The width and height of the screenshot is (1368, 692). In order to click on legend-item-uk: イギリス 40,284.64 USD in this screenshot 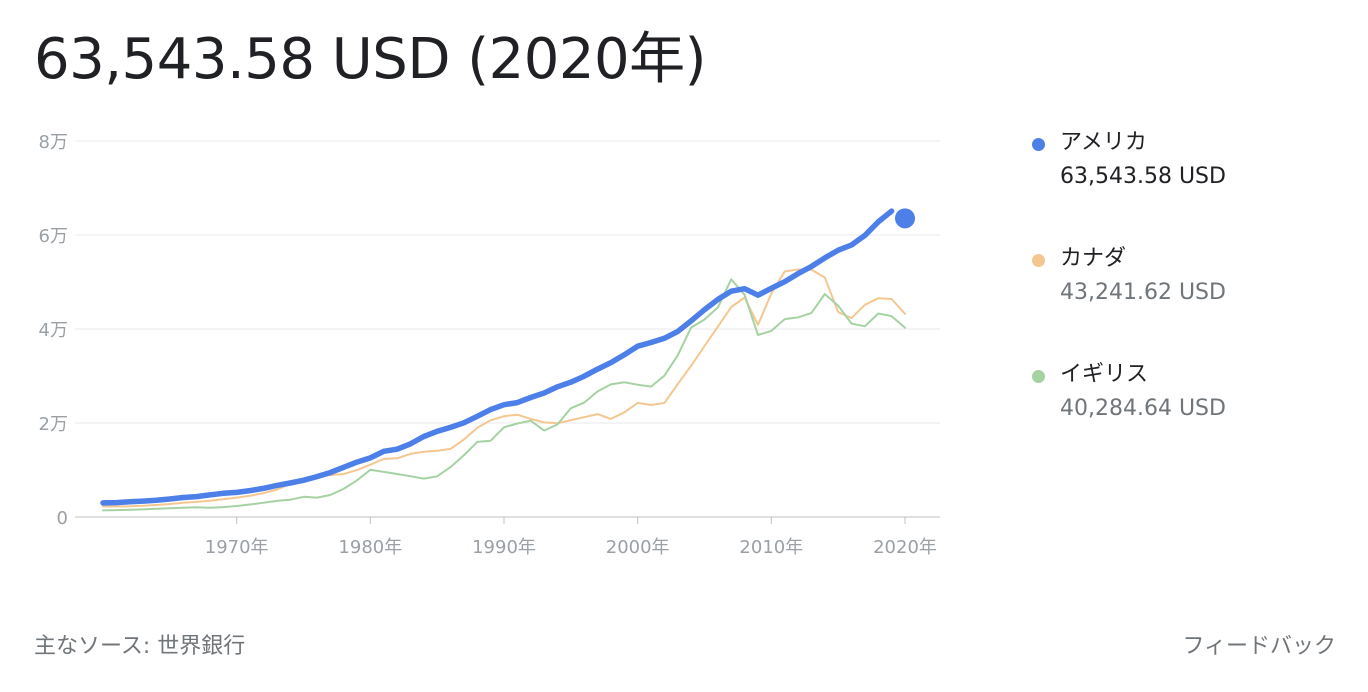, I will do `click(1192, 418)`.